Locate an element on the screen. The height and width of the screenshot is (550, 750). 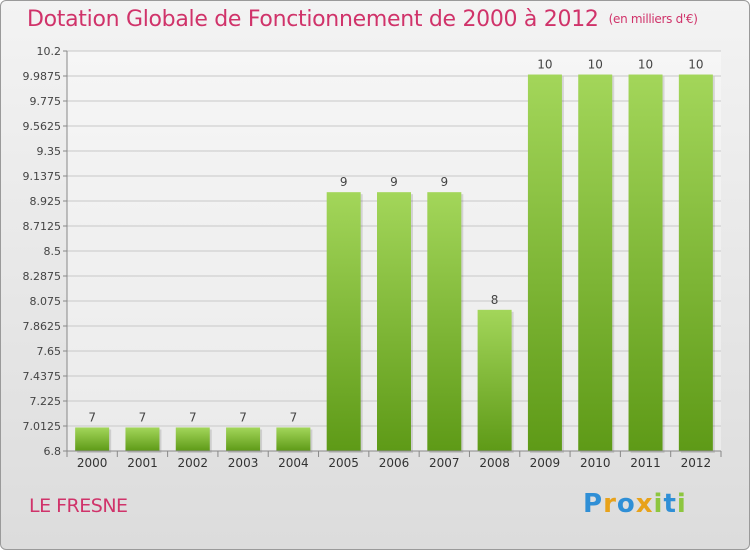
proxiti-logo: Proxiti is located at coordinates (635, 504).